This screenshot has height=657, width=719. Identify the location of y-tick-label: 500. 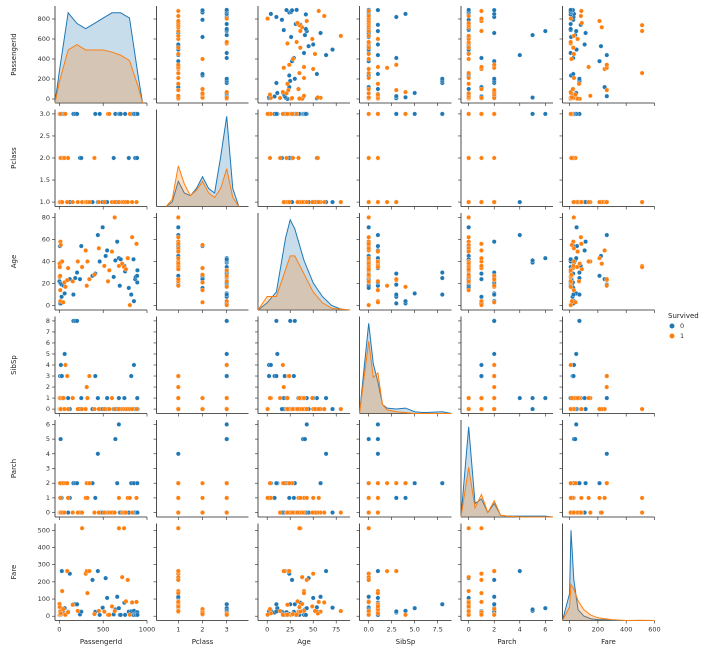
(44, 530).